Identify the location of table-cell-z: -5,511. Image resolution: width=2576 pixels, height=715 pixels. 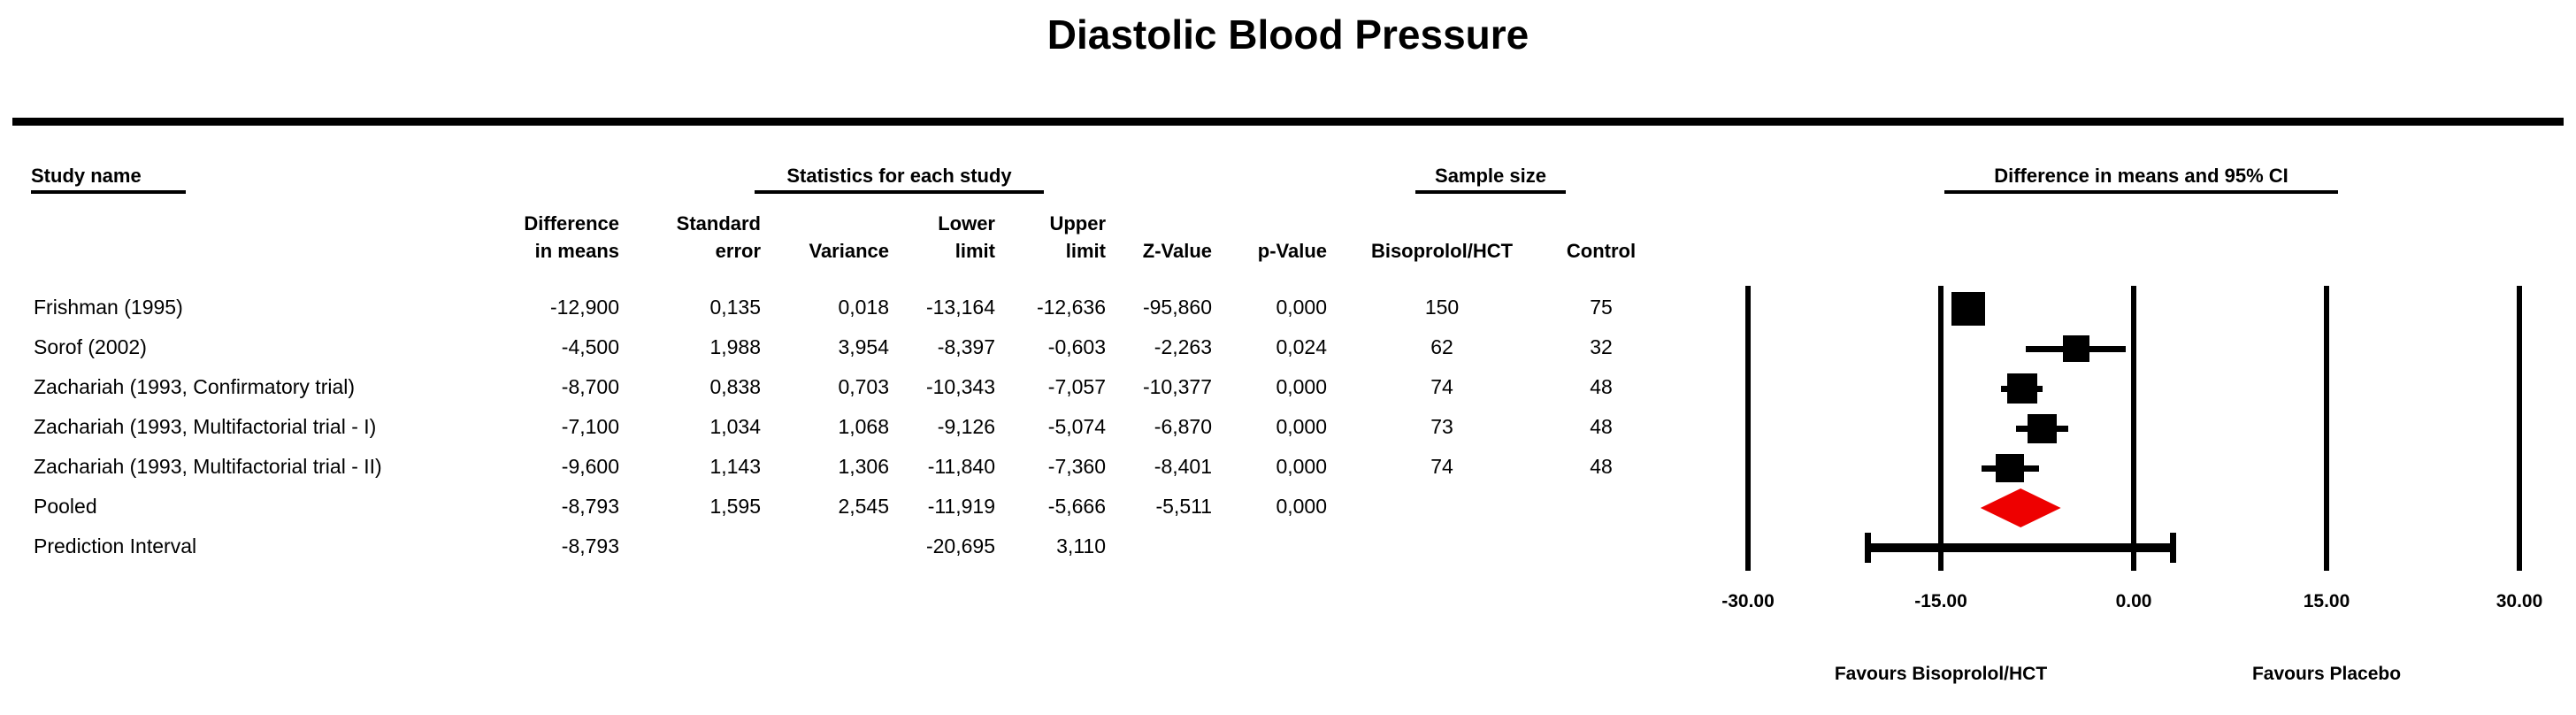
(1183, 506).